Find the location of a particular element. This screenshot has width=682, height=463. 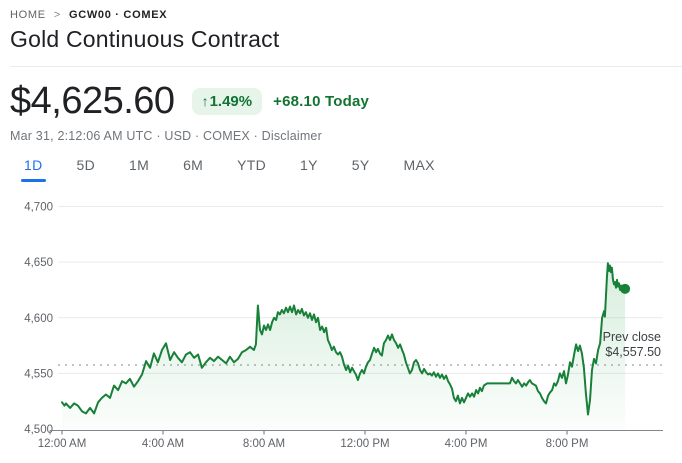

current-price: $4,625.60 is located at coordinates (92, 101).